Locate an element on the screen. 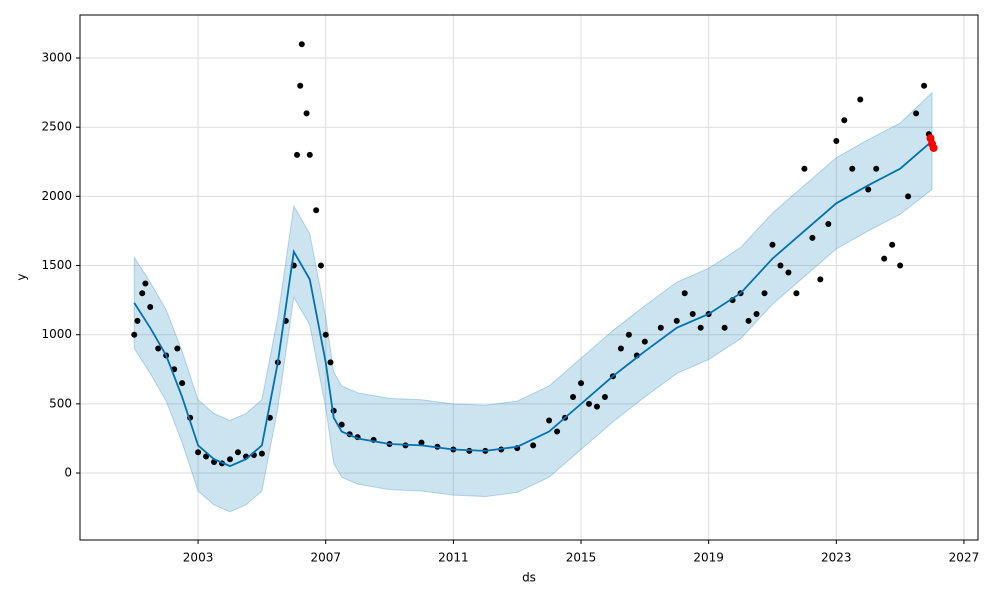  x-axis-label: ds is located at coordinates (529, 578).